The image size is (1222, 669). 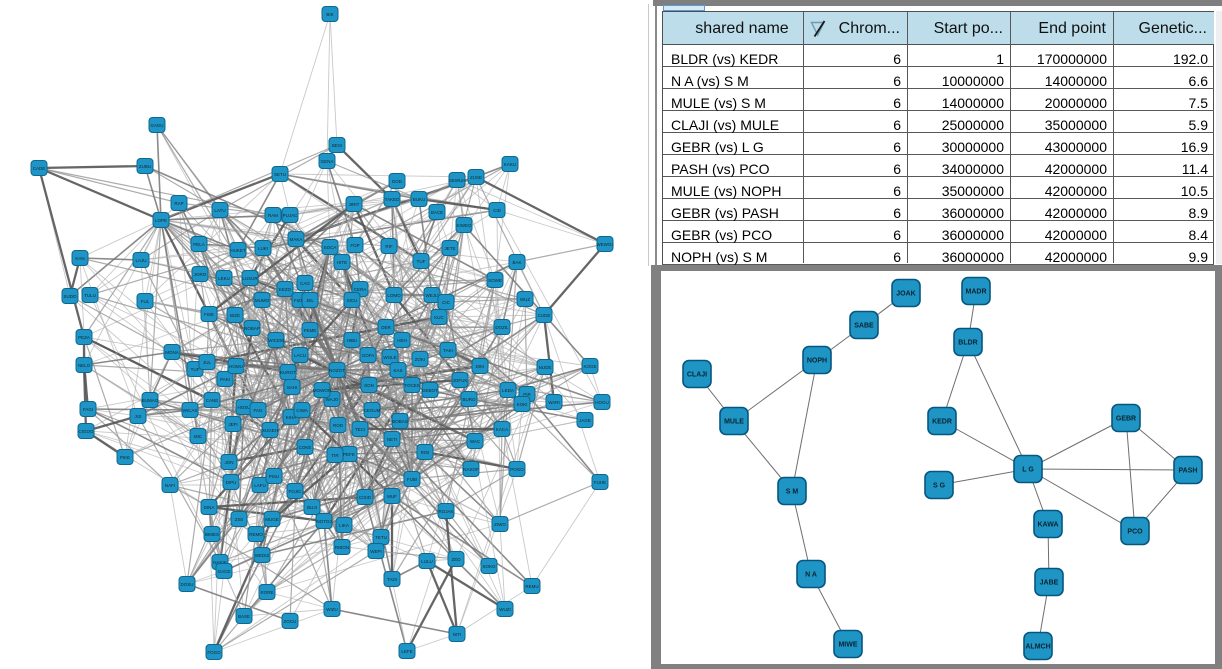 I want to click on svg-text: DOSU, so click(x=186, y=584).